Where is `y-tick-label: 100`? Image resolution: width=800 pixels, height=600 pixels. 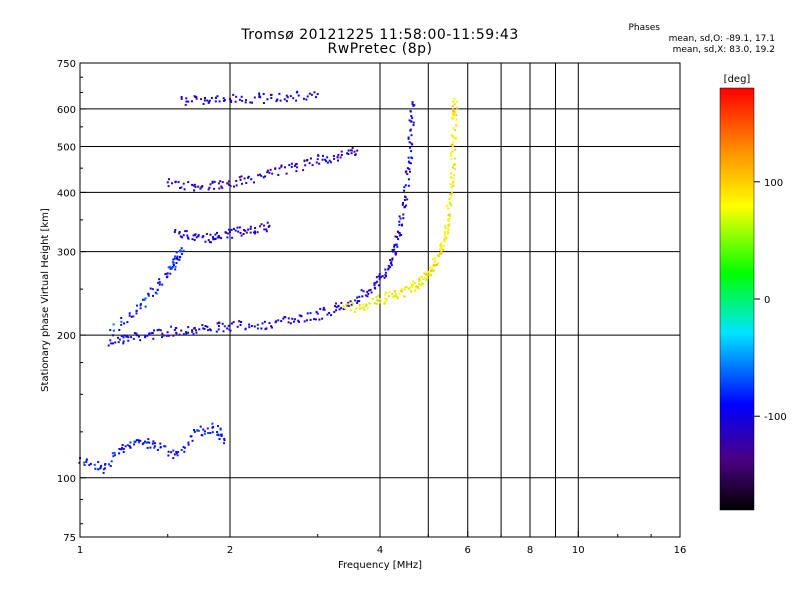
y-tick-label: 100 is located at coordinates (66, 479).